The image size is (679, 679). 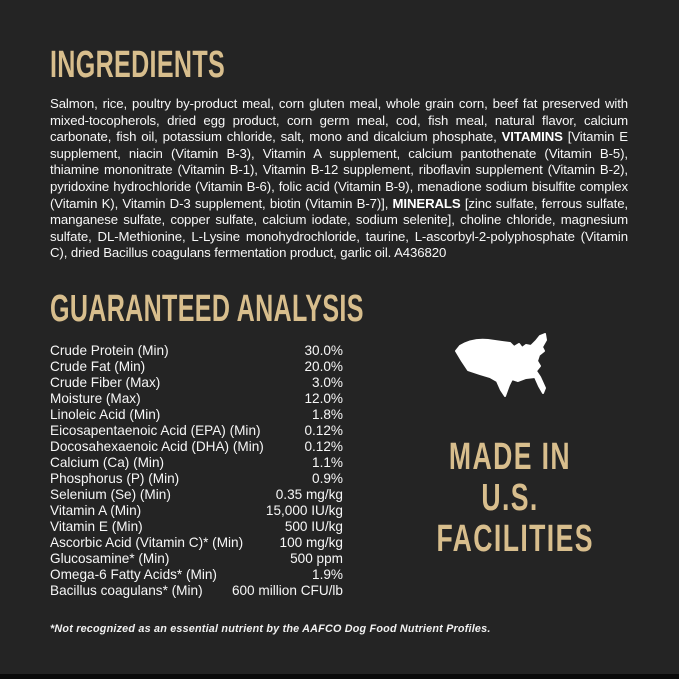 I want to click on guaranteed-analysis-heading-text: GUARANTEED ANALYSIS, so click(x=207, y=309).